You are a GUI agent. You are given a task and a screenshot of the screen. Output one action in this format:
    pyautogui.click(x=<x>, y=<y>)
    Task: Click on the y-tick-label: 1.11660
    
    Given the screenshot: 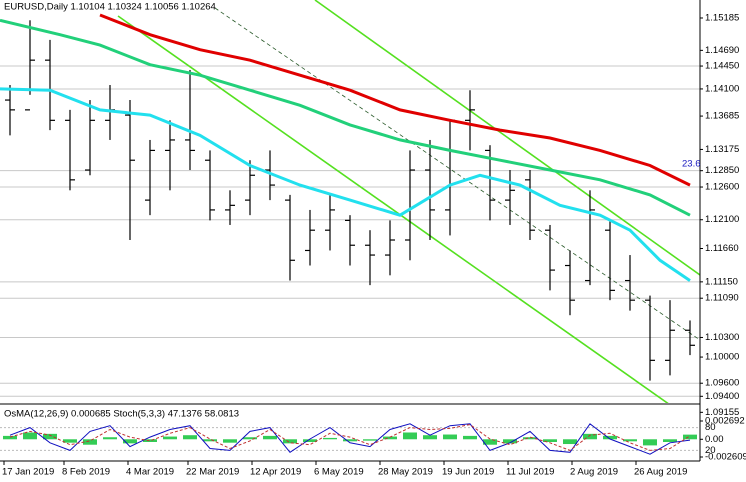 What is the action you would take?
    pyautogui.click(x=722, y=248)
    